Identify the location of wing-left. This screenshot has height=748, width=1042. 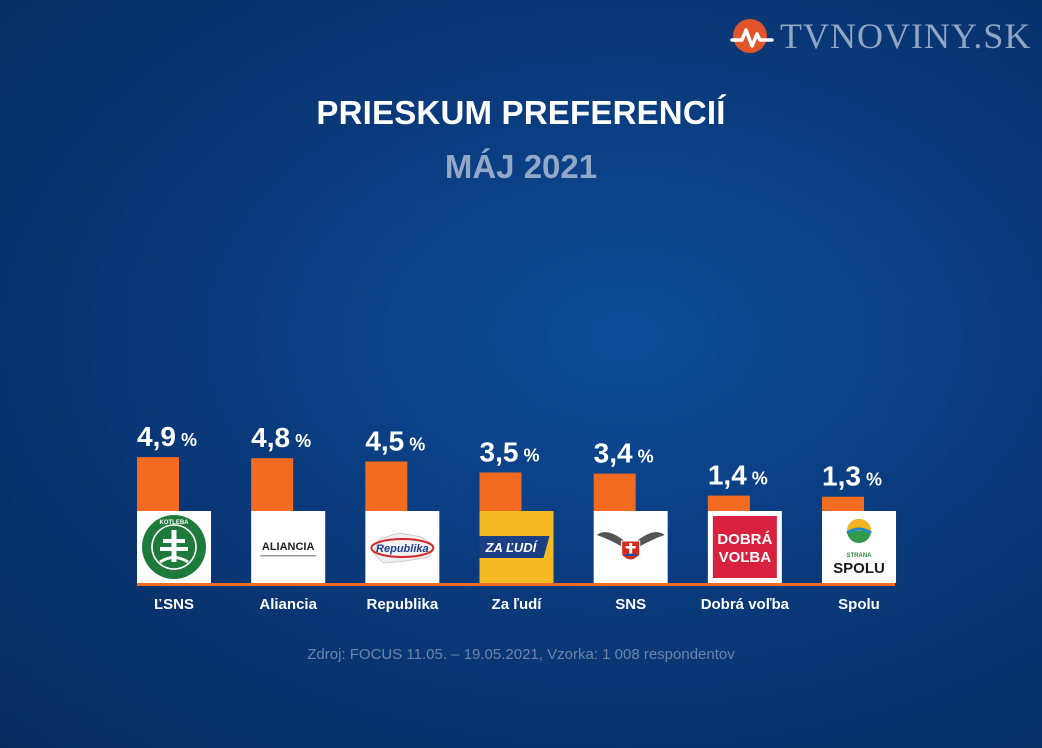
(610, 539).